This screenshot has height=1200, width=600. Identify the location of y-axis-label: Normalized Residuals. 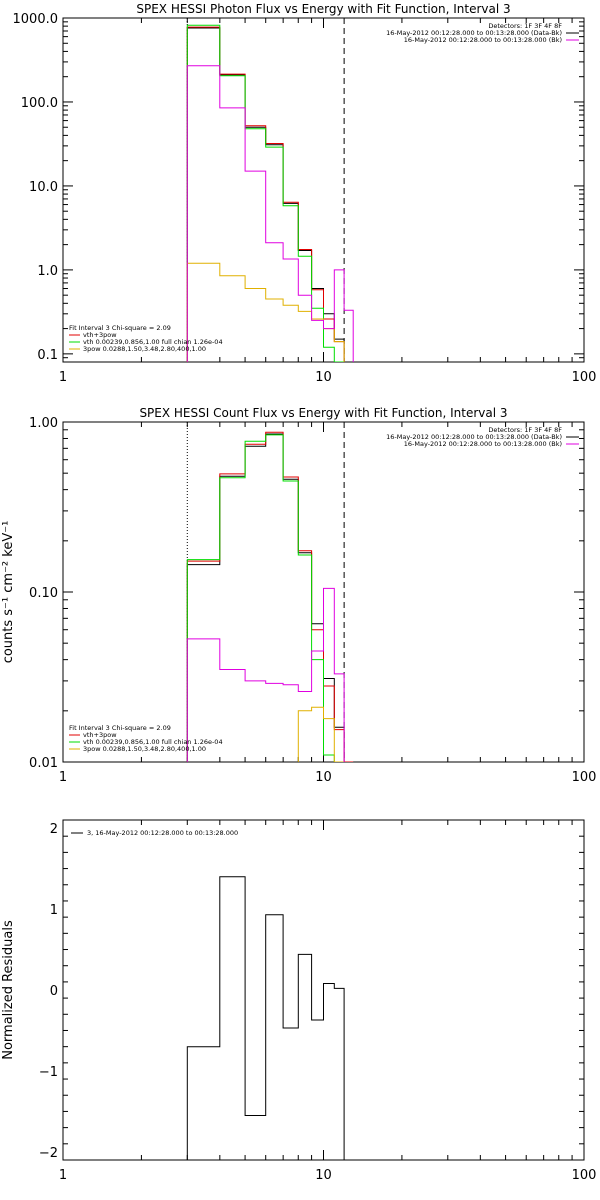
(8, 990).